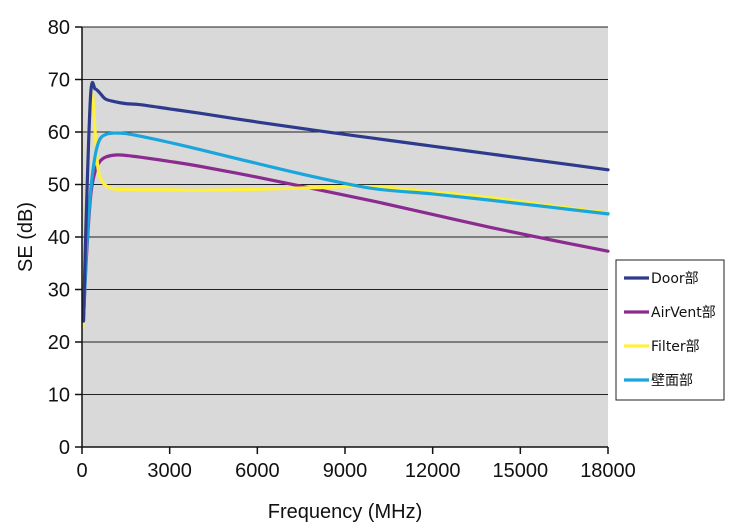 The width and height of the screenshot is (734, 530). Describe the element at coordinates (64, 448) in the screenshot. I see `y-tick-label: 0` at that location.